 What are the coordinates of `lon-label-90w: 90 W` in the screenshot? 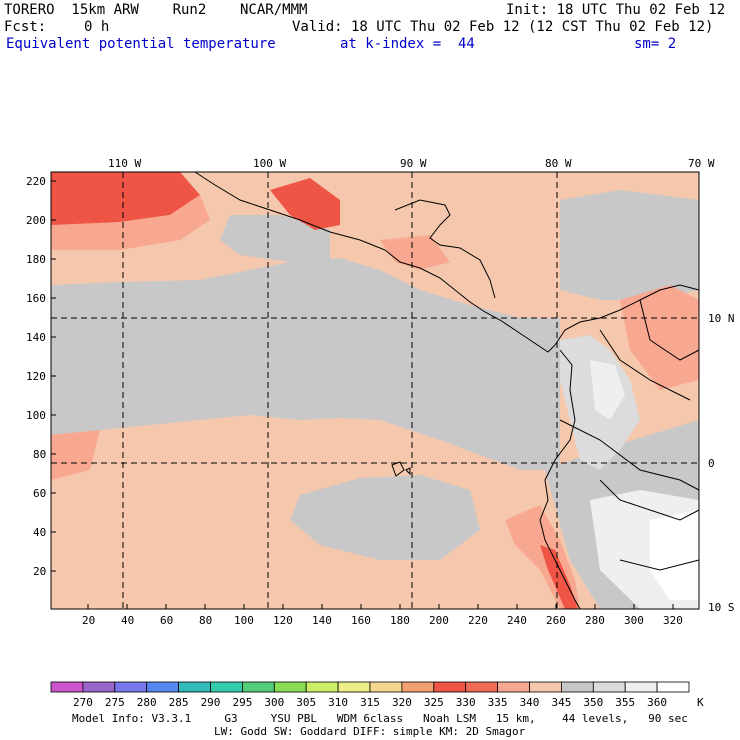 It's located at (413, 163).